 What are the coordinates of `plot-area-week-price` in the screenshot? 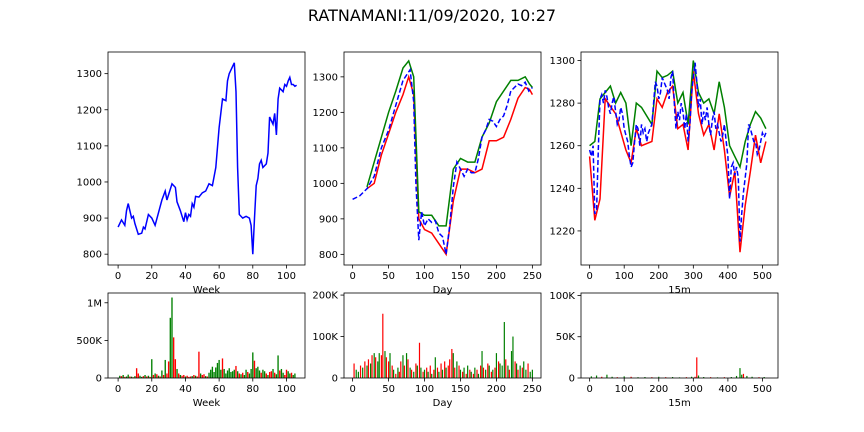 It's located at (207, 158).